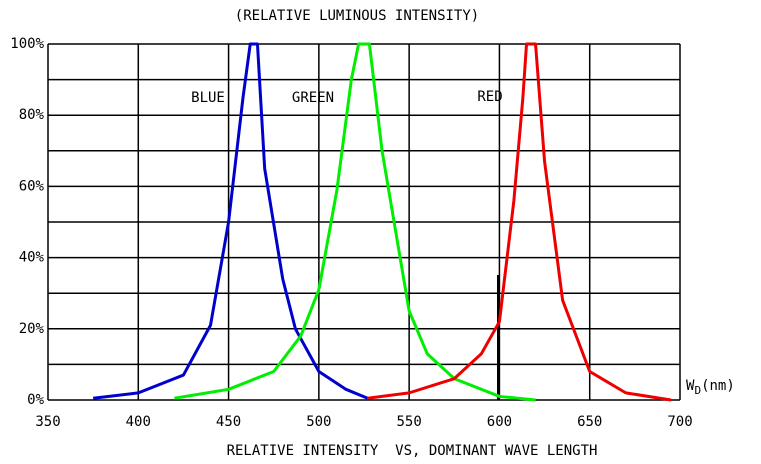 This screenshot has height=464, width=761. Describe the element at coordinates (489, 97) in the screenshot. I see `series-label: RED` at that location.